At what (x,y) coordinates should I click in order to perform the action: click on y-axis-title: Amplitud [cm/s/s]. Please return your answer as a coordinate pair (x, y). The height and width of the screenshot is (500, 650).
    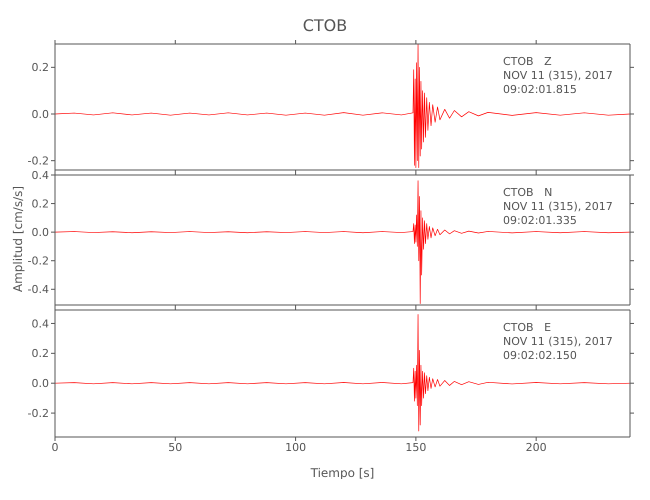
    Looking at the image, I should click on (18, 239).